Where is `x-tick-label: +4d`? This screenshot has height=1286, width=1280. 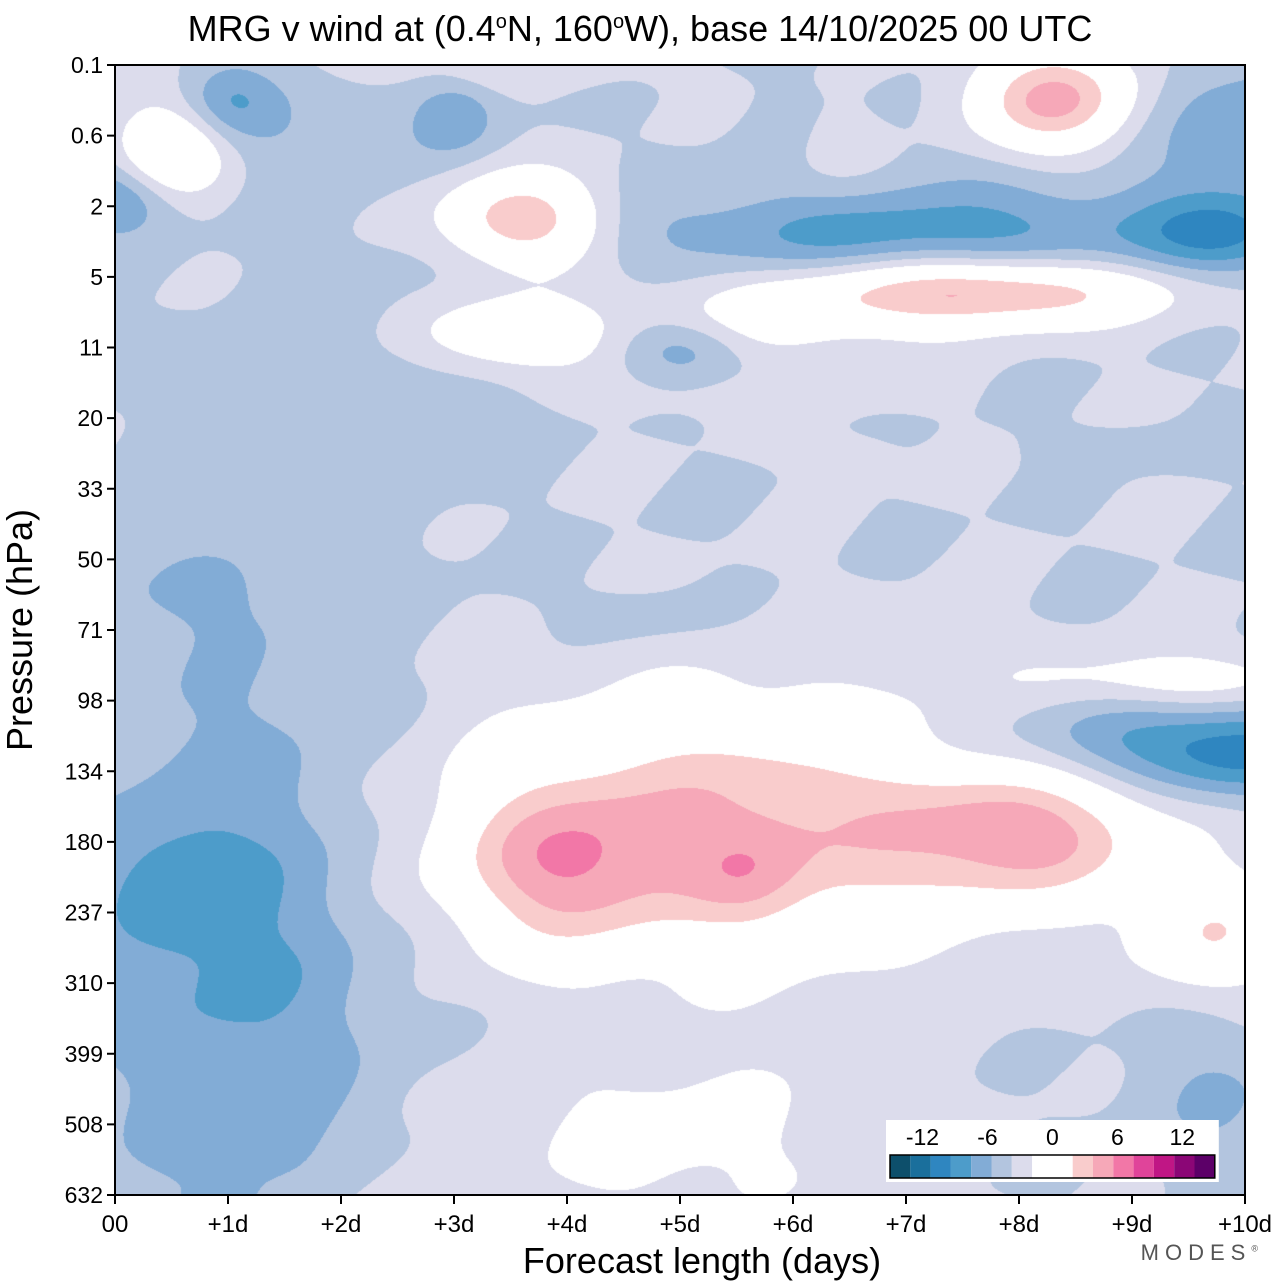
x-tick-label: +4d is located at coordinates (567, 1224).